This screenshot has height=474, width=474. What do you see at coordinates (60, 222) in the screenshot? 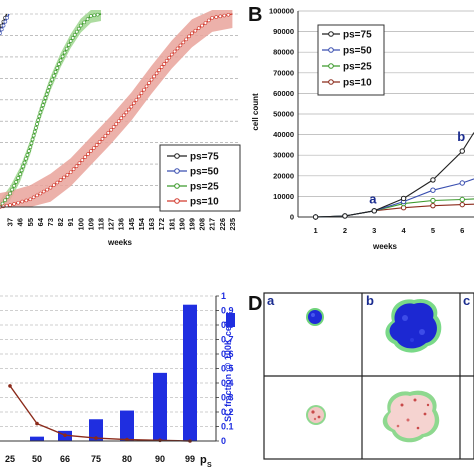
I see `panel-a-x-tick: 82` at bounding box center [60, 222].